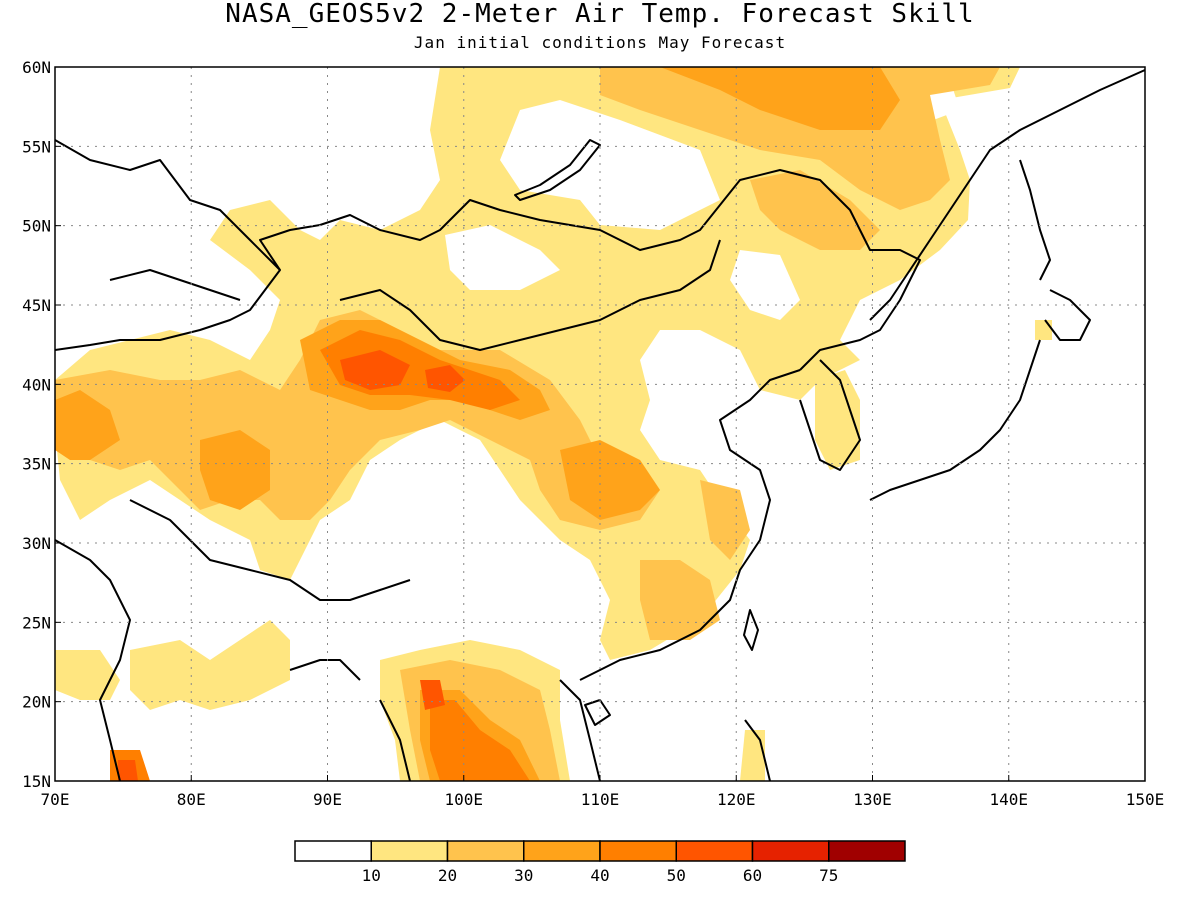  Describe the element at coordinates (1035, 220) in the screenshot. I see `sakhalin` at that location.